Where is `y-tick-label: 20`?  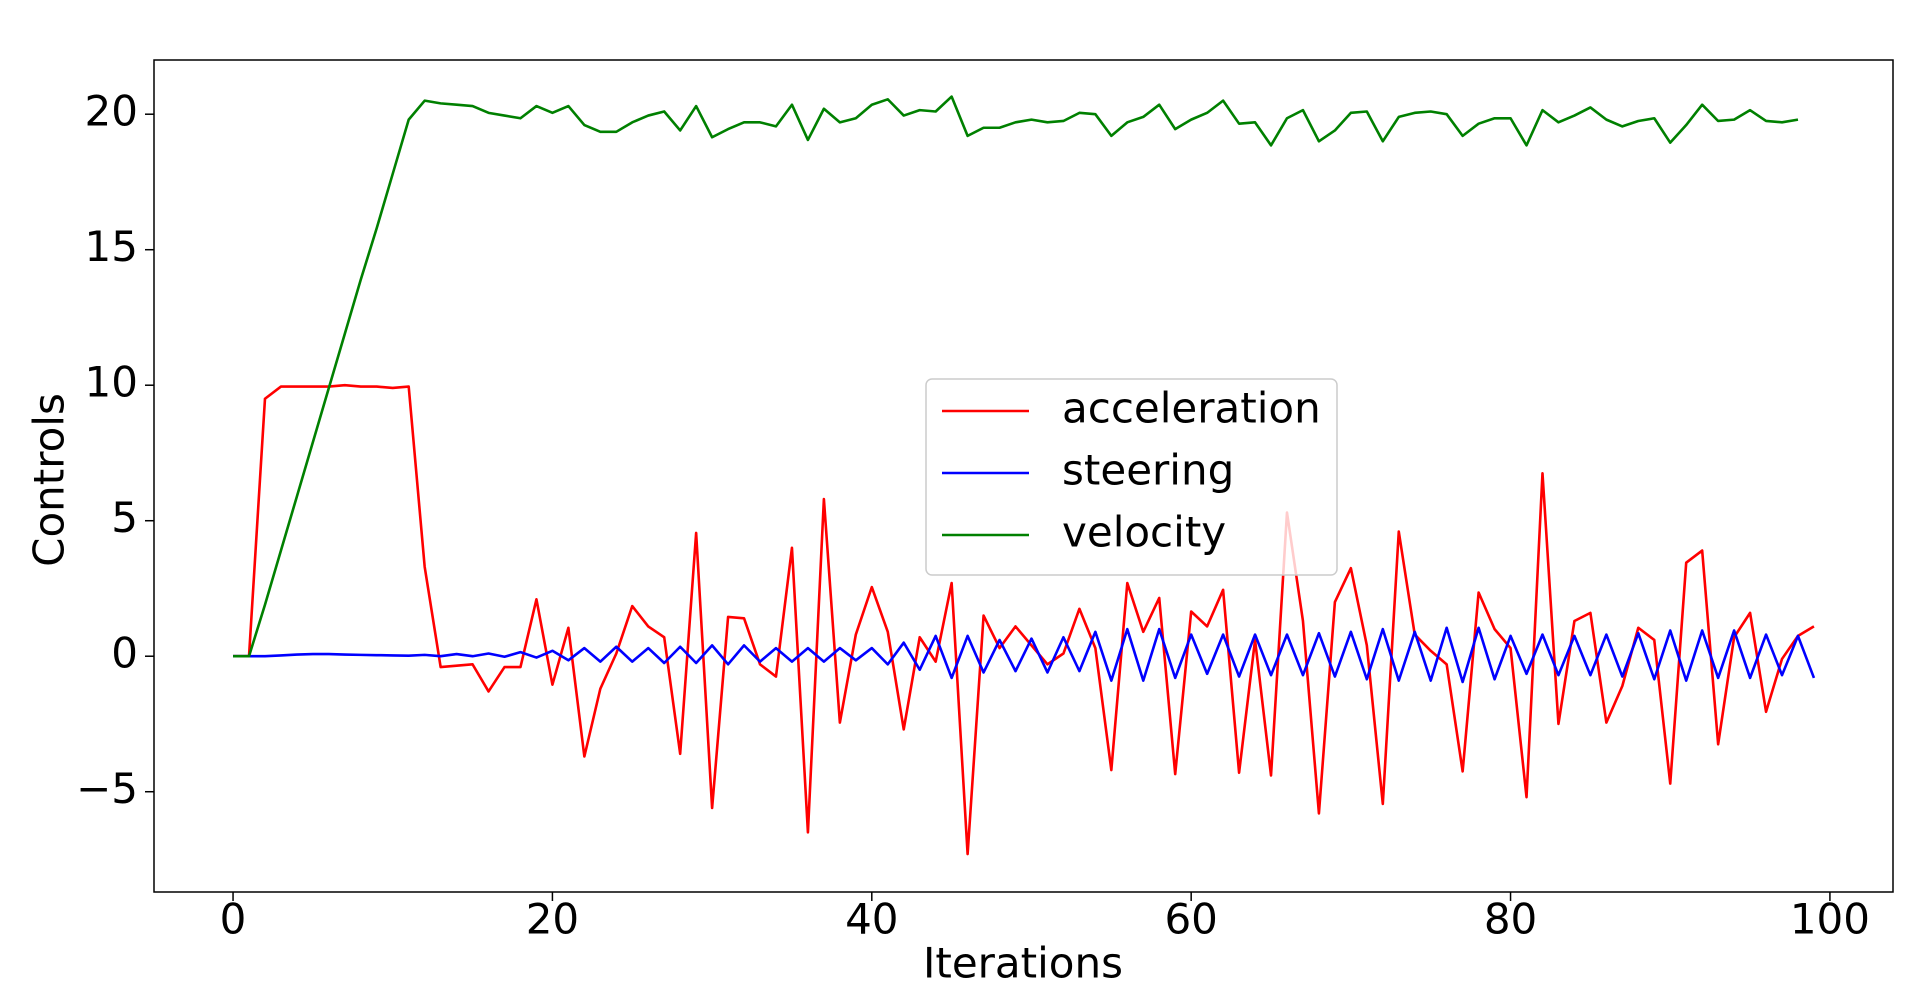 y-tick-label: 20 is located at coordinates (111, 111).